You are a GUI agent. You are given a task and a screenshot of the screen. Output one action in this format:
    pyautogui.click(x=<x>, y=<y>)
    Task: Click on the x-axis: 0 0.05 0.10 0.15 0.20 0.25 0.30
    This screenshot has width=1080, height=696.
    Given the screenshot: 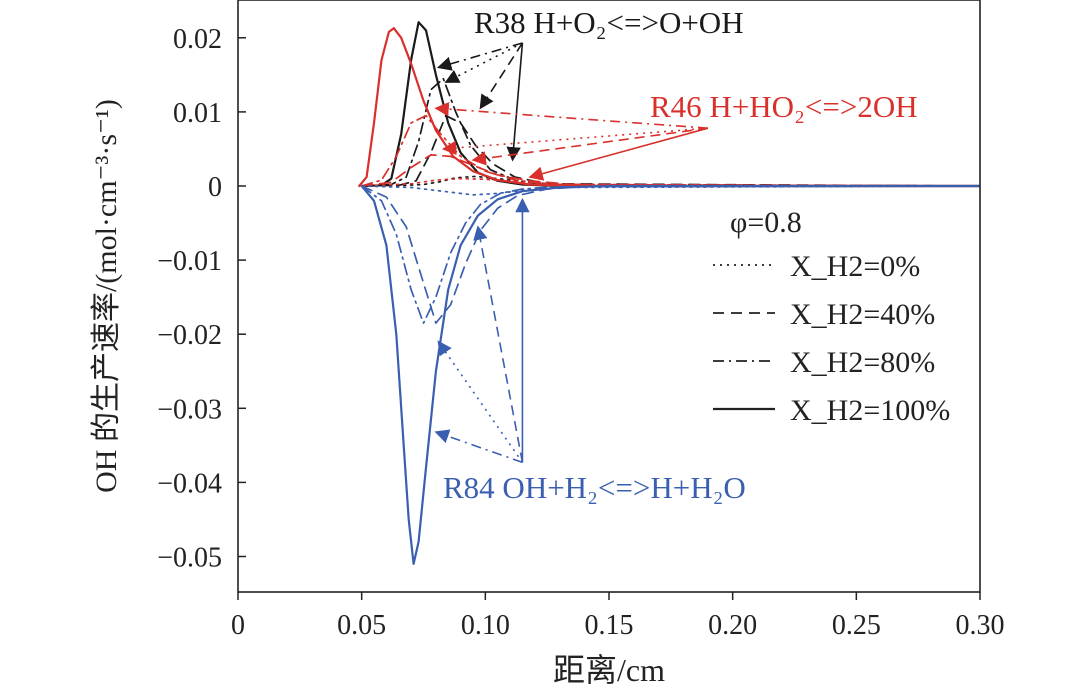 What is the action you would take?
    pyautogui.click(x=618, y=616)
    